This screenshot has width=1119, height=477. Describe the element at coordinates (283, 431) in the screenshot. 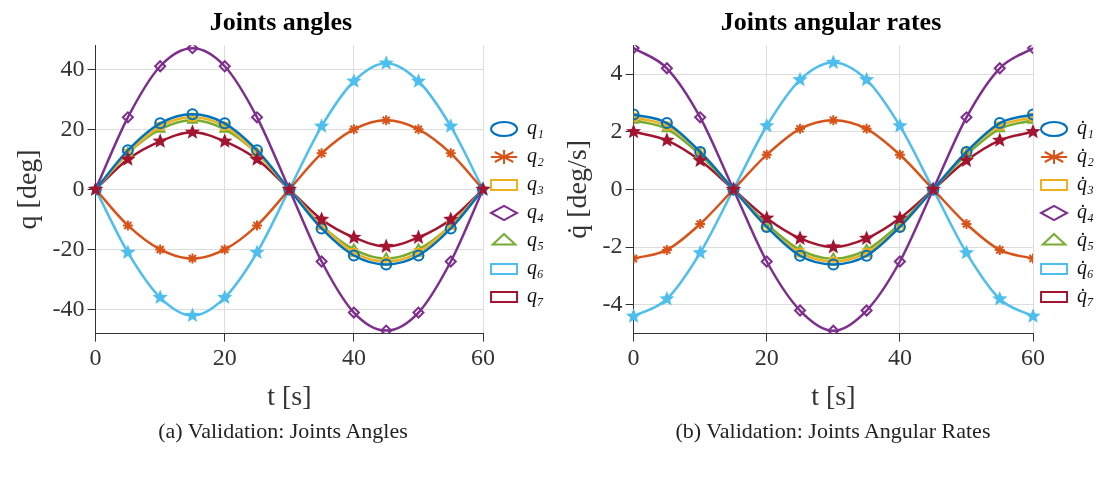

I see `text: (a) Validation: Joints Angles` at that location.